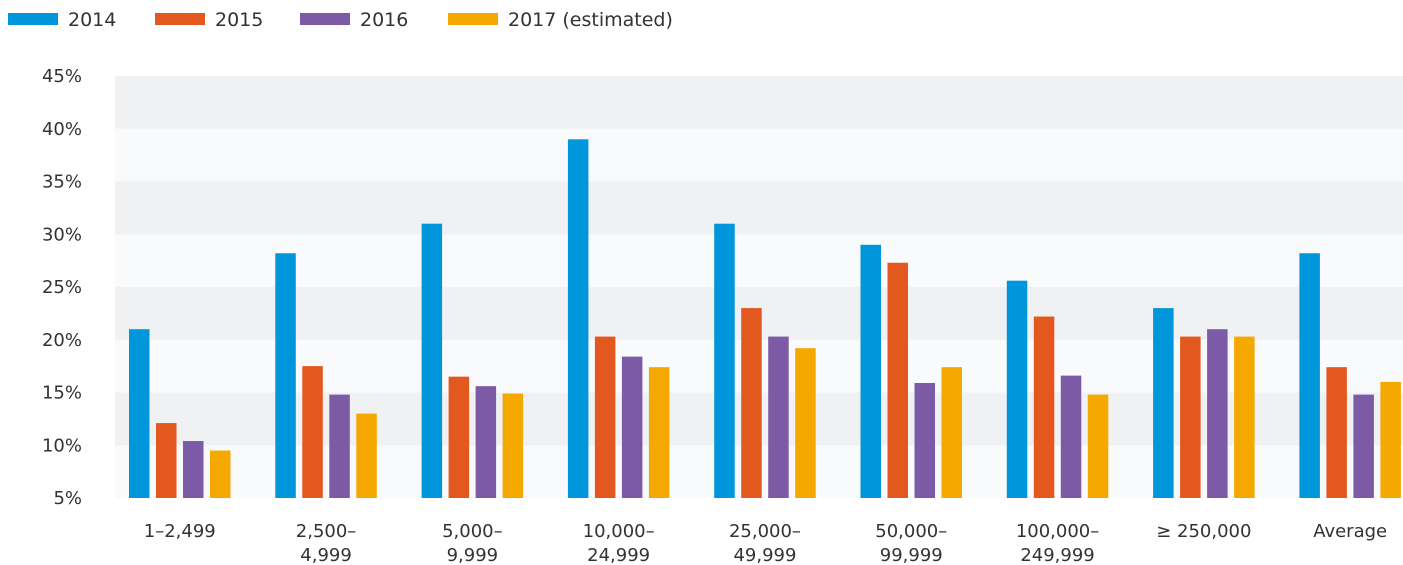 The width and height of the screenshot is (1403, 565). Describe the element at coordinates (62, 445) in the screenshot. I see `y-tick-label: 10%` at that location.